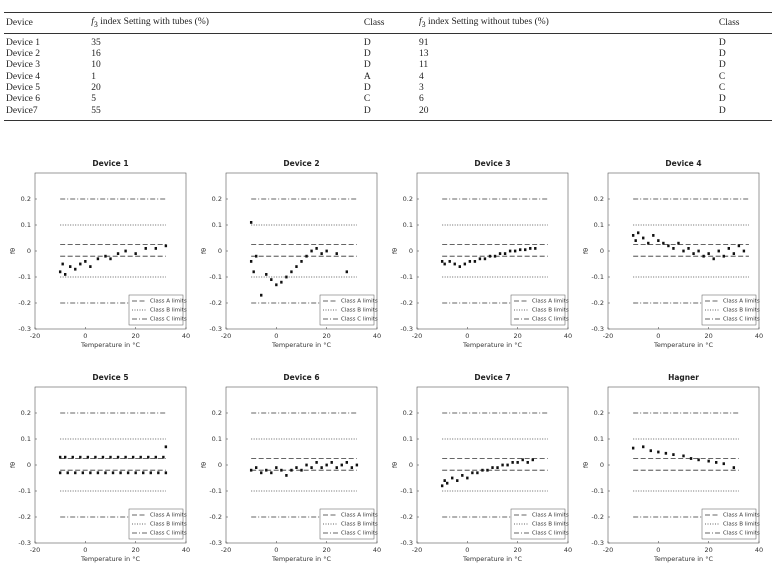  I want to click on table-cell: 10, so click(96, 65).